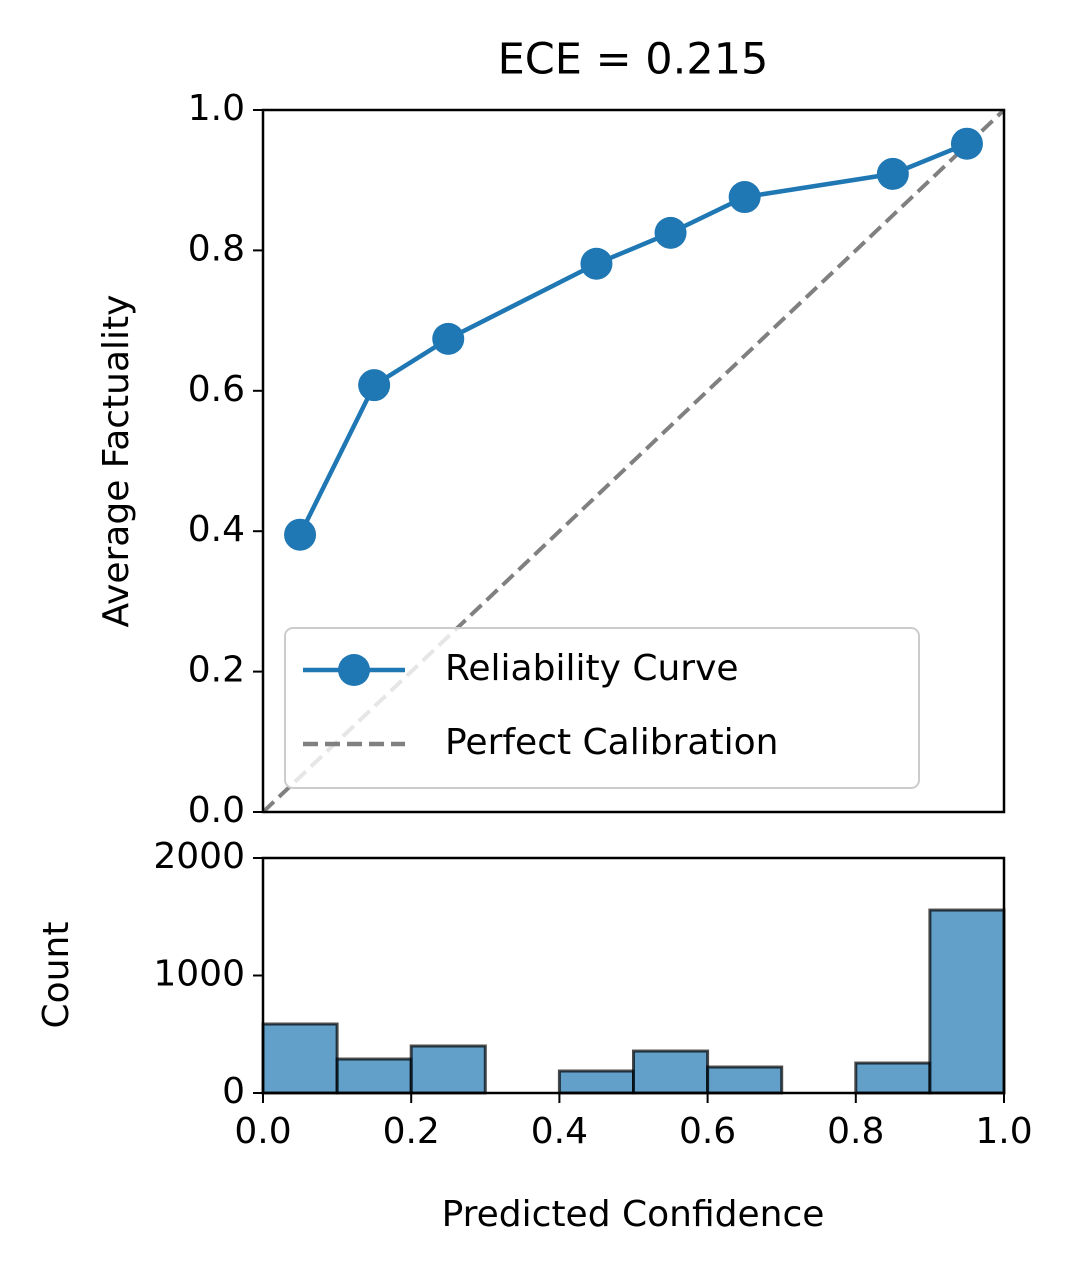 This screenshot has height=1279, width=1080. I want to click on y-tick-label: 2000, so click(199, 856).